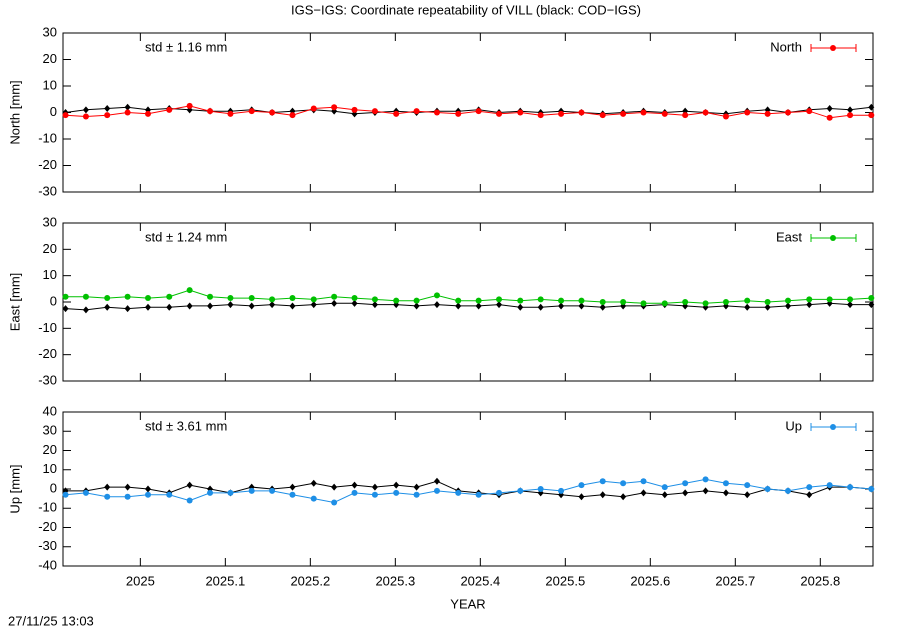  I want to click on x-tick-label: 2025.2, so click(310, 580).